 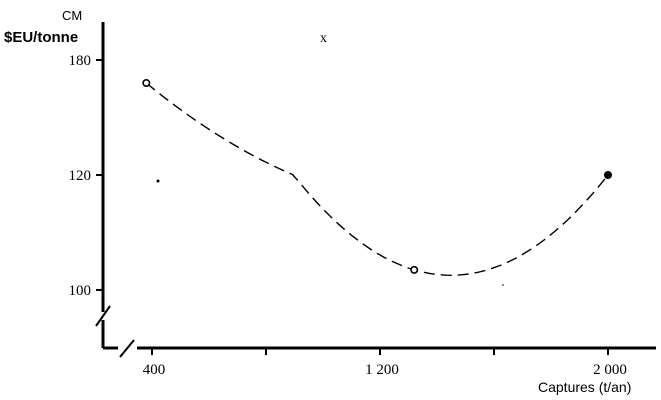 What do you see at coordinates (80, 176) in the screenshot?
I see `y-tick-label: 120` at bounding box center [80, 176].